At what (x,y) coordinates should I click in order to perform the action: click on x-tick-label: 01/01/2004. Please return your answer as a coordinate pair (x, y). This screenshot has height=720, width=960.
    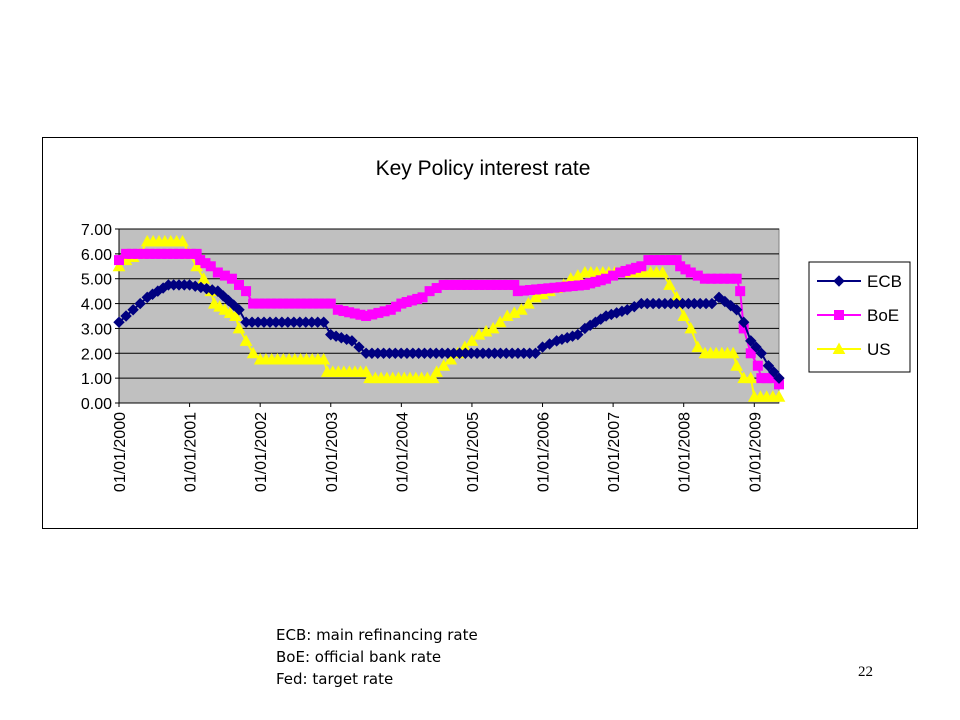
    Looking at the image, I should click on (402, 452).